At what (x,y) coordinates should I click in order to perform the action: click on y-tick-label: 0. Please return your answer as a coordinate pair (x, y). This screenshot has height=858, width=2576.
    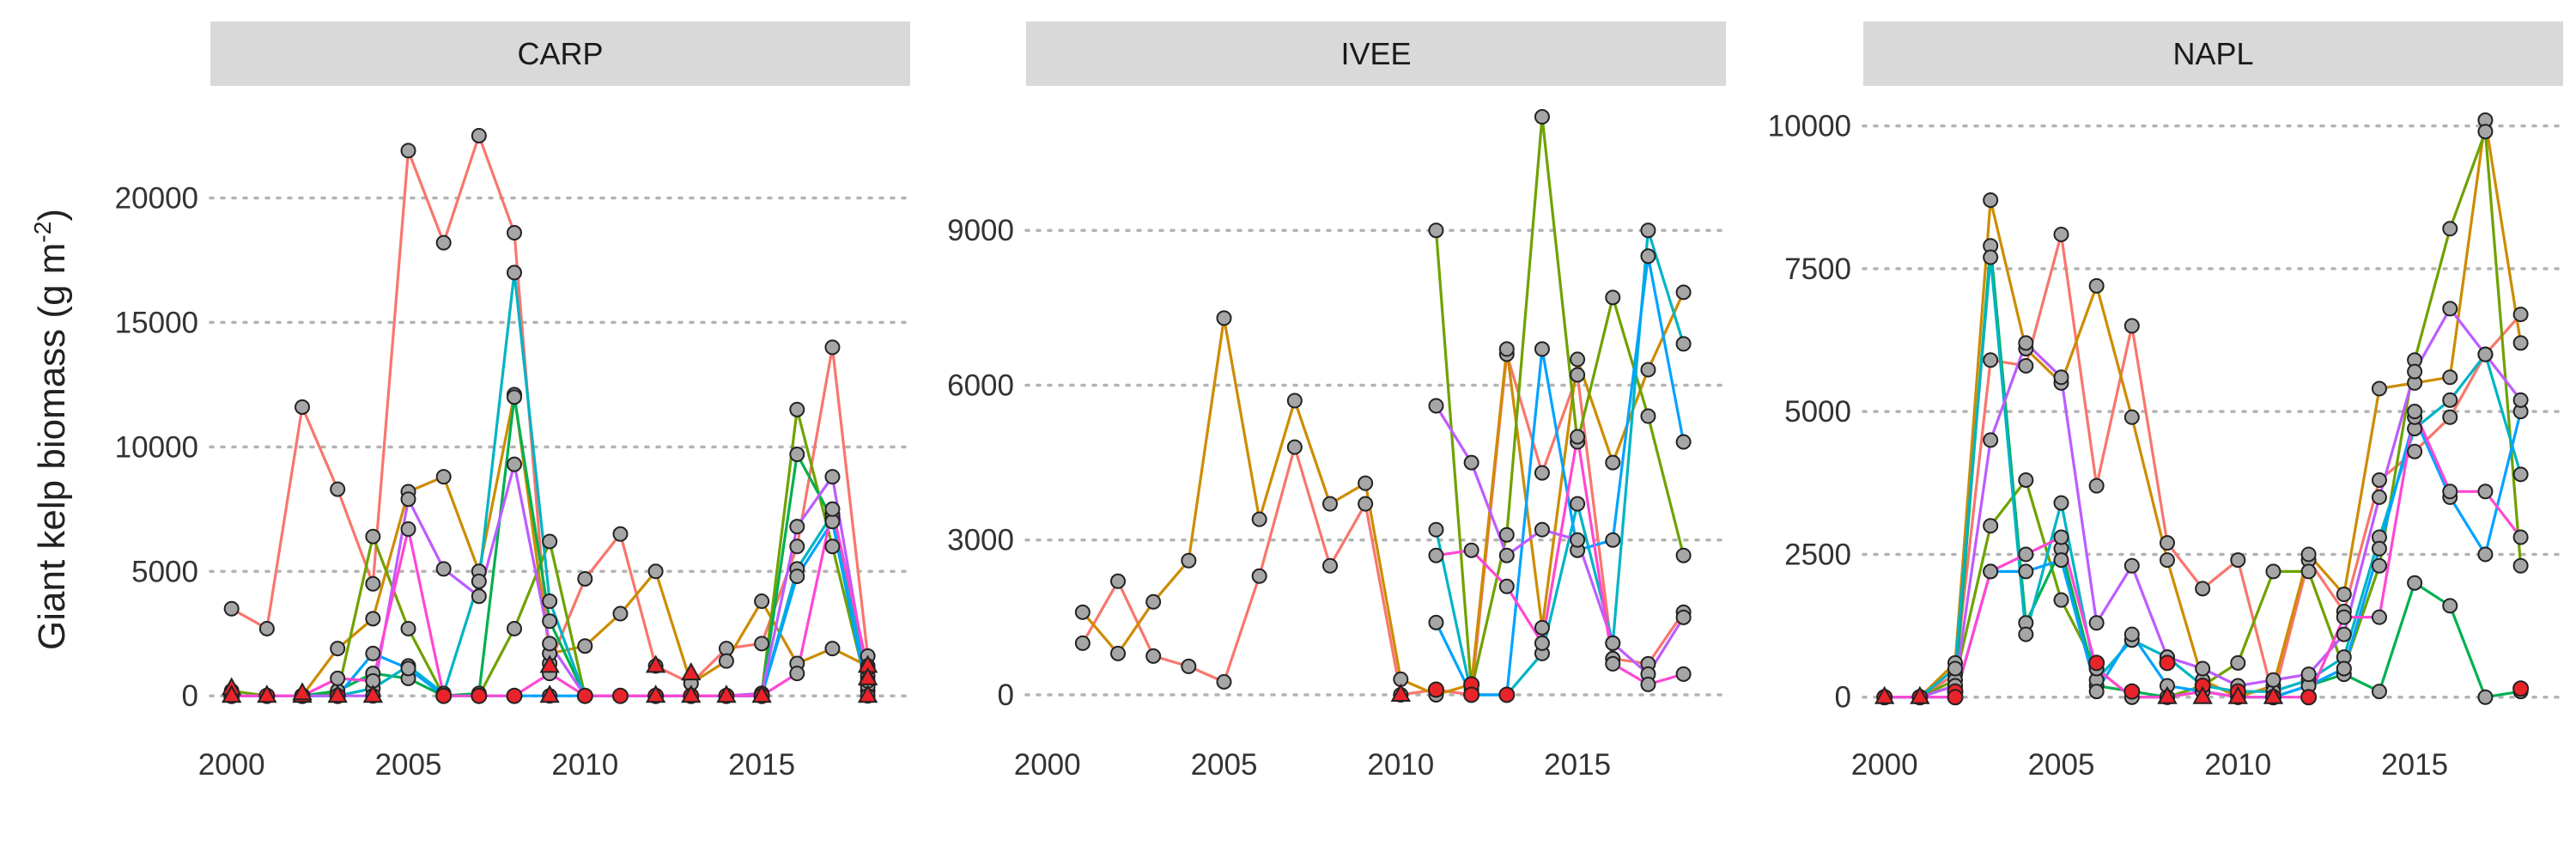
    Looking at the image, I should click on (1843, 698).